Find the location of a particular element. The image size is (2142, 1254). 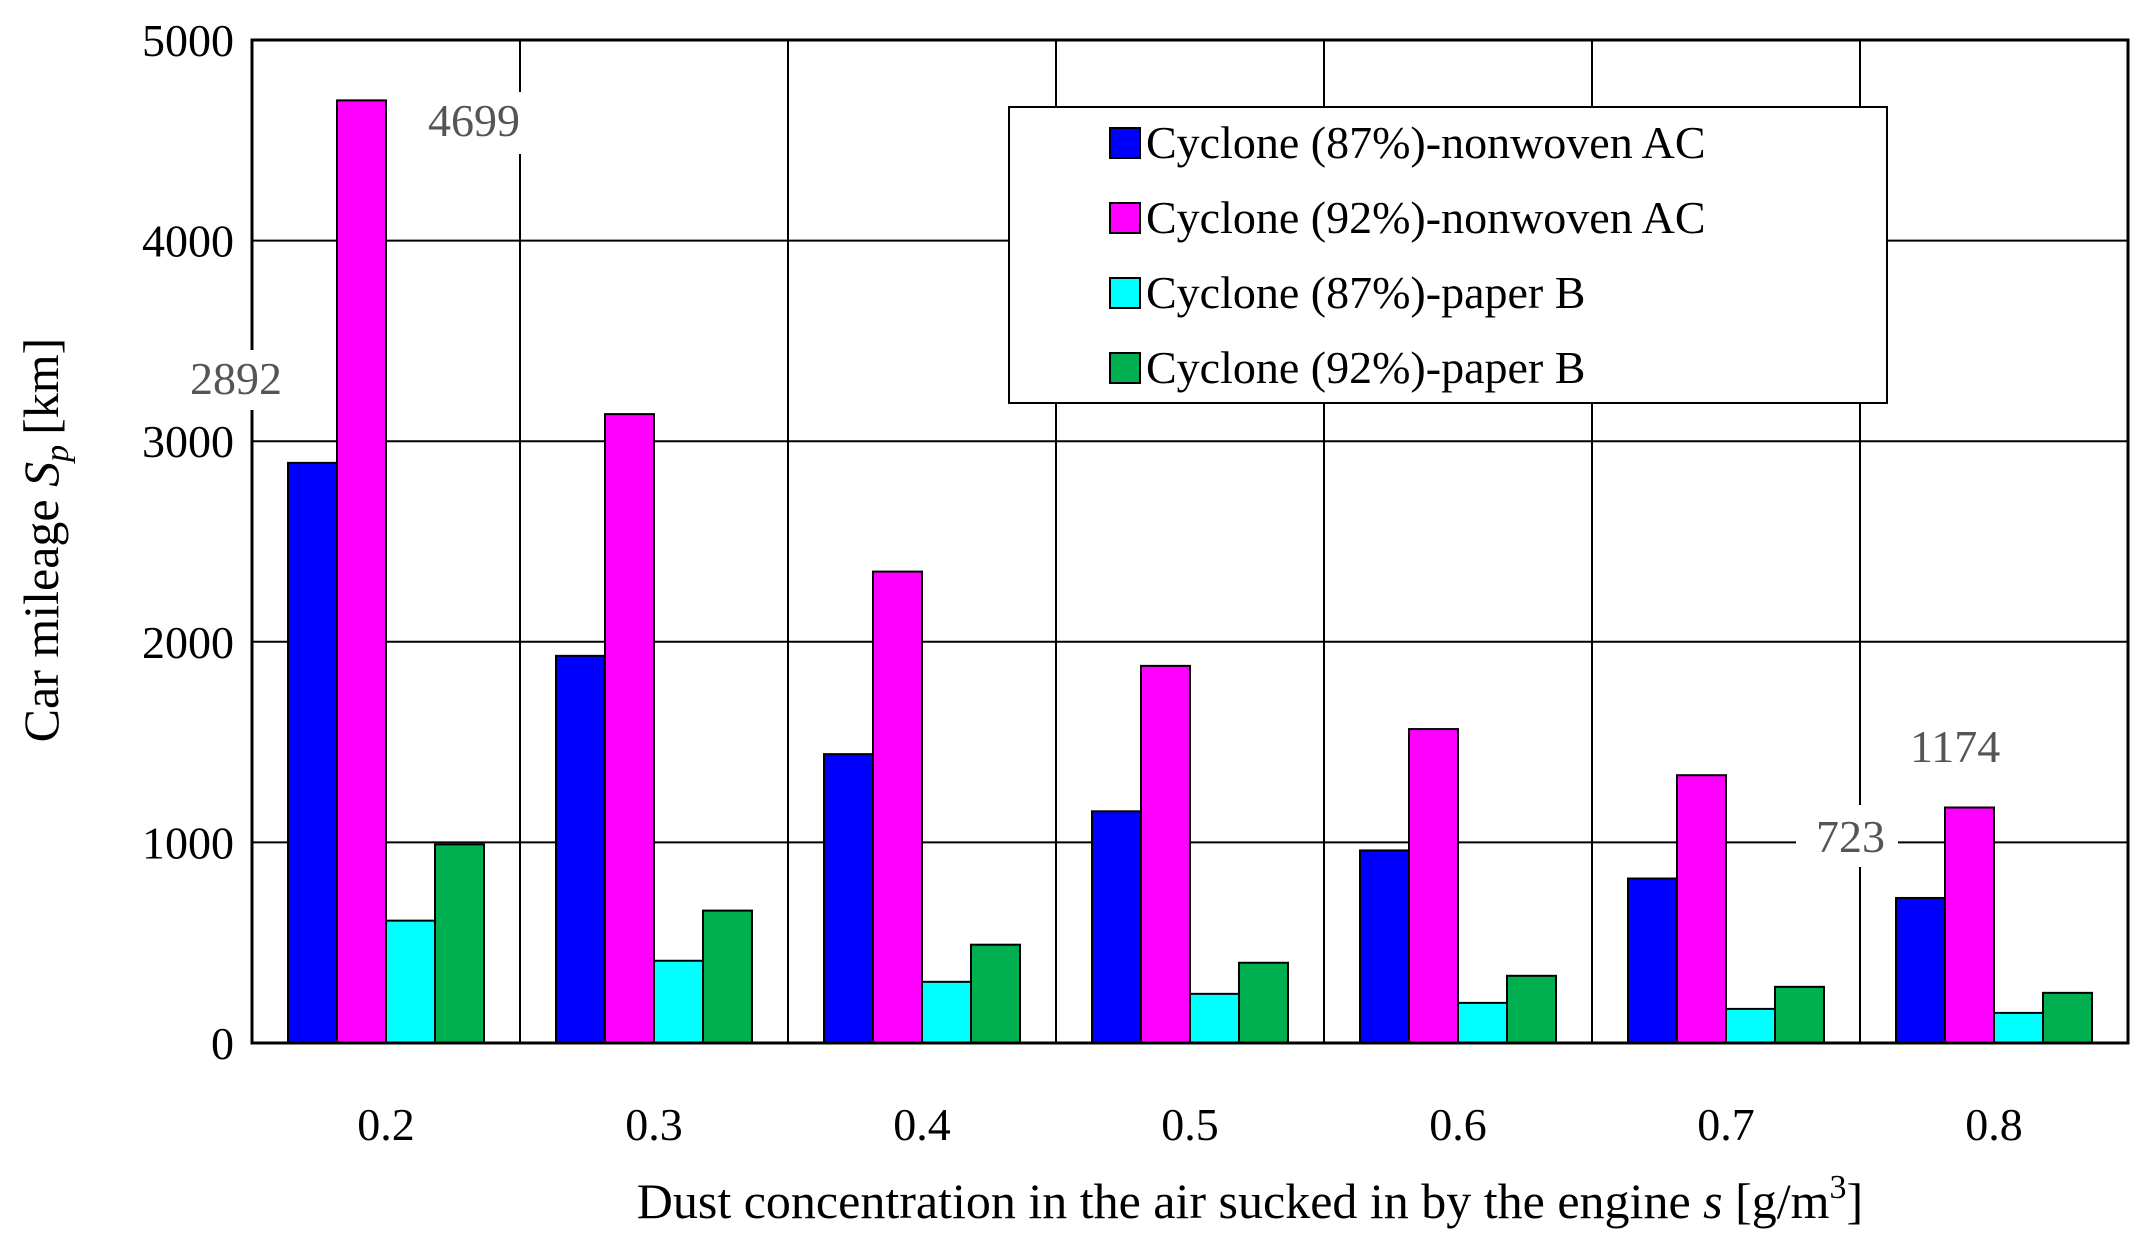

bar-cyclone-92-paper-b-0.4 is located at coordinates (995, 993).